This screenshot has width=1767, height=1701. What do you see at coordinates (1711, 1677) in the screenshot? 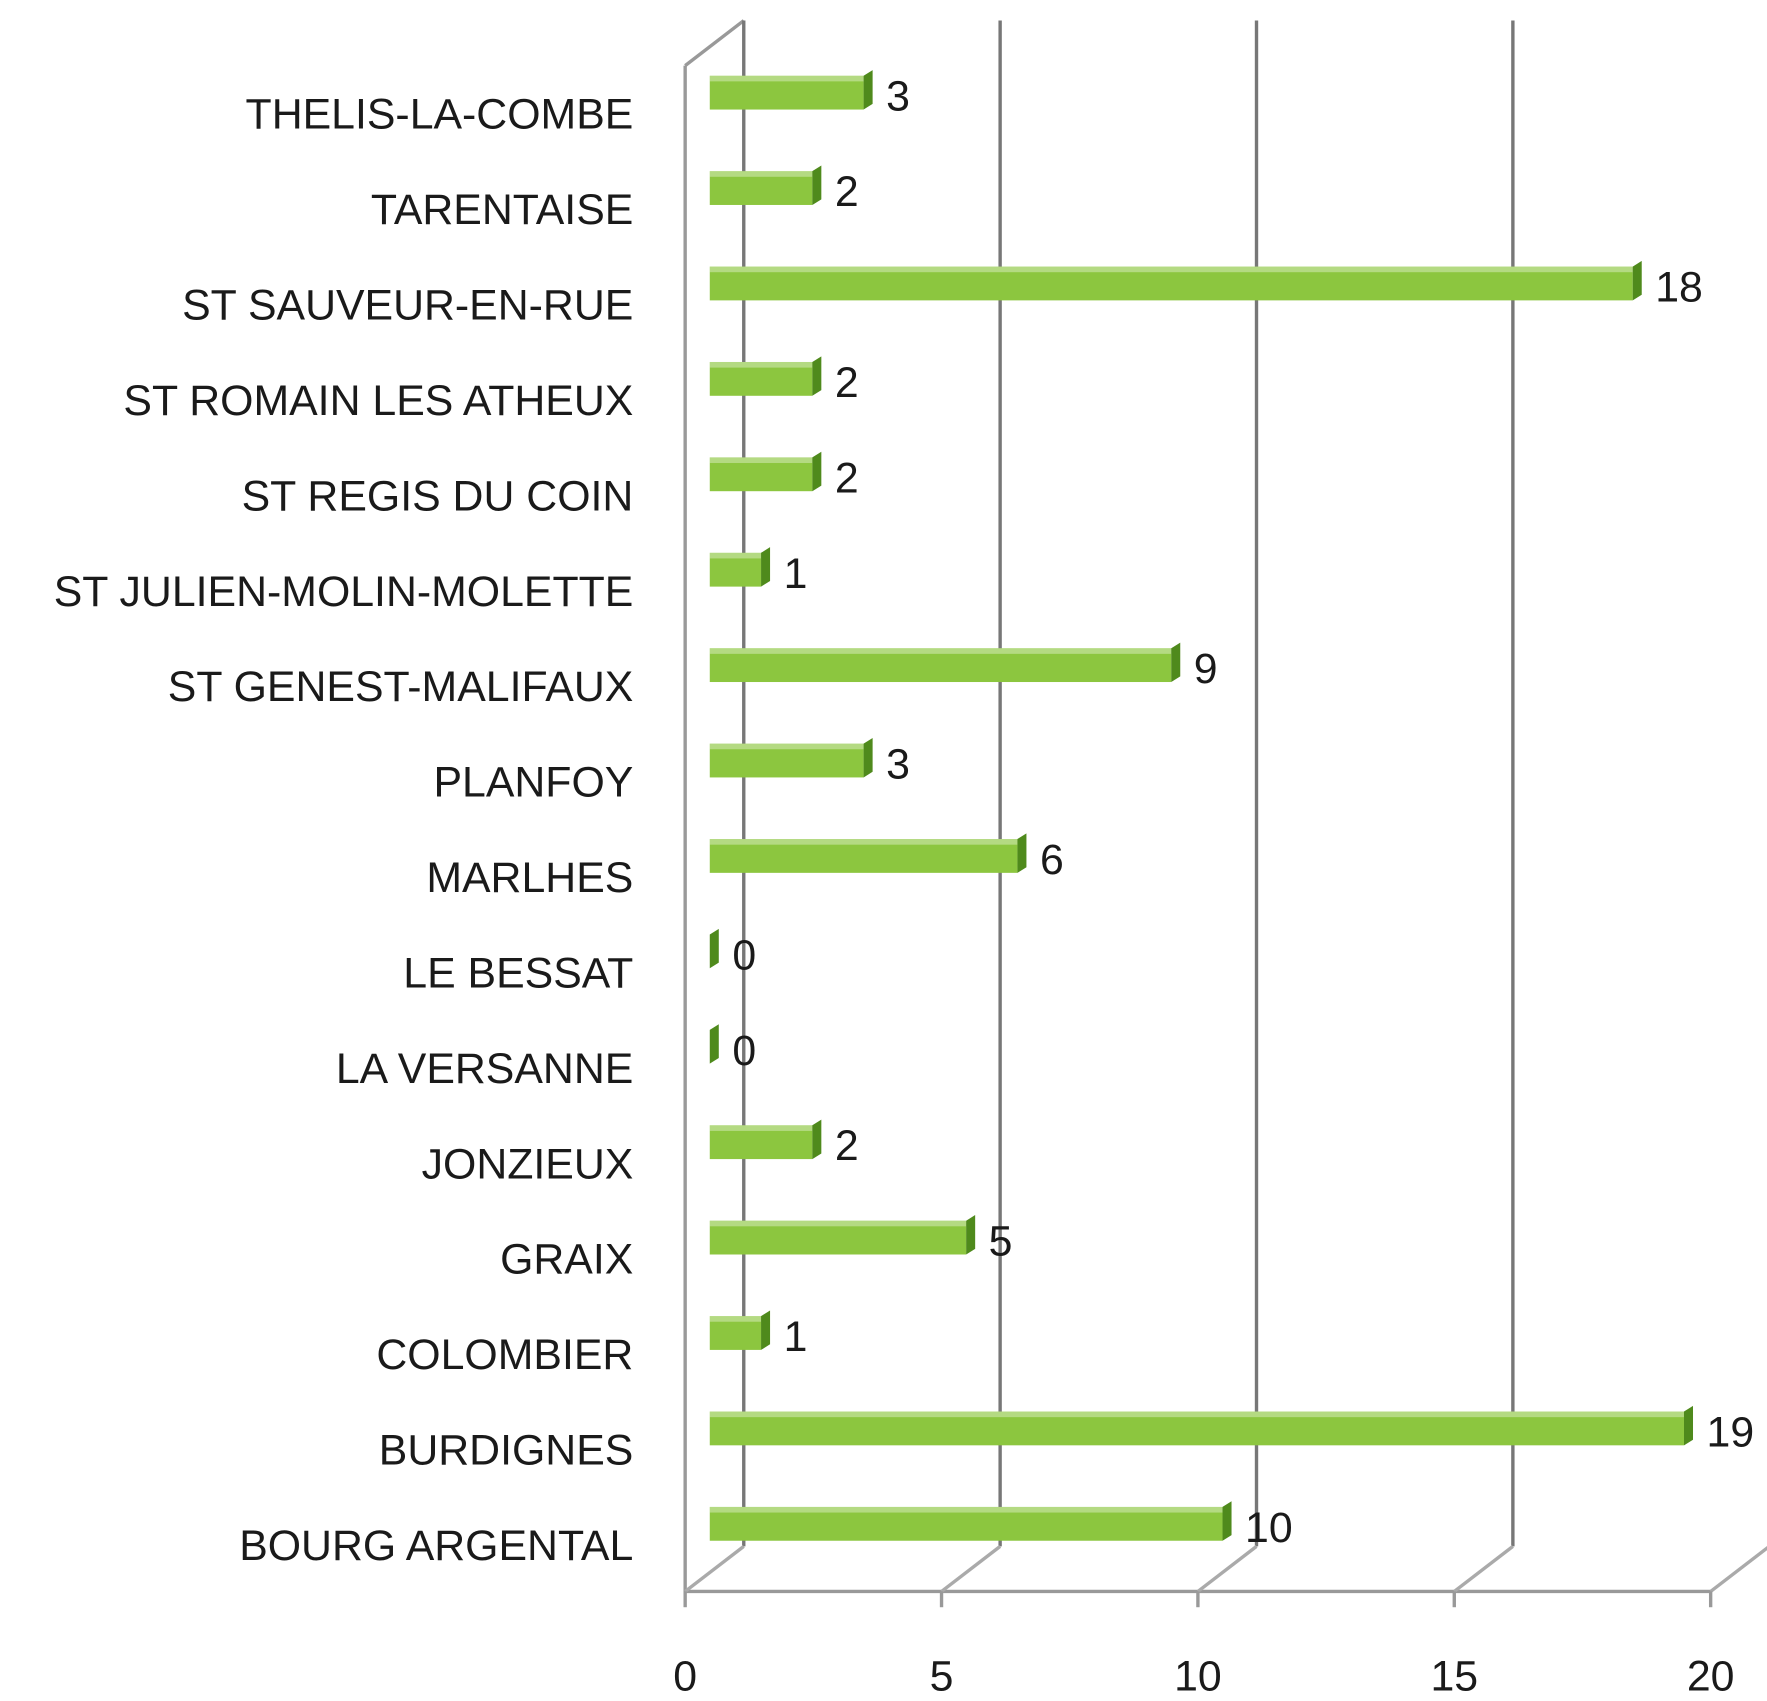
I see `x-tick-label: 20` at bounding box center [1711, 1677].